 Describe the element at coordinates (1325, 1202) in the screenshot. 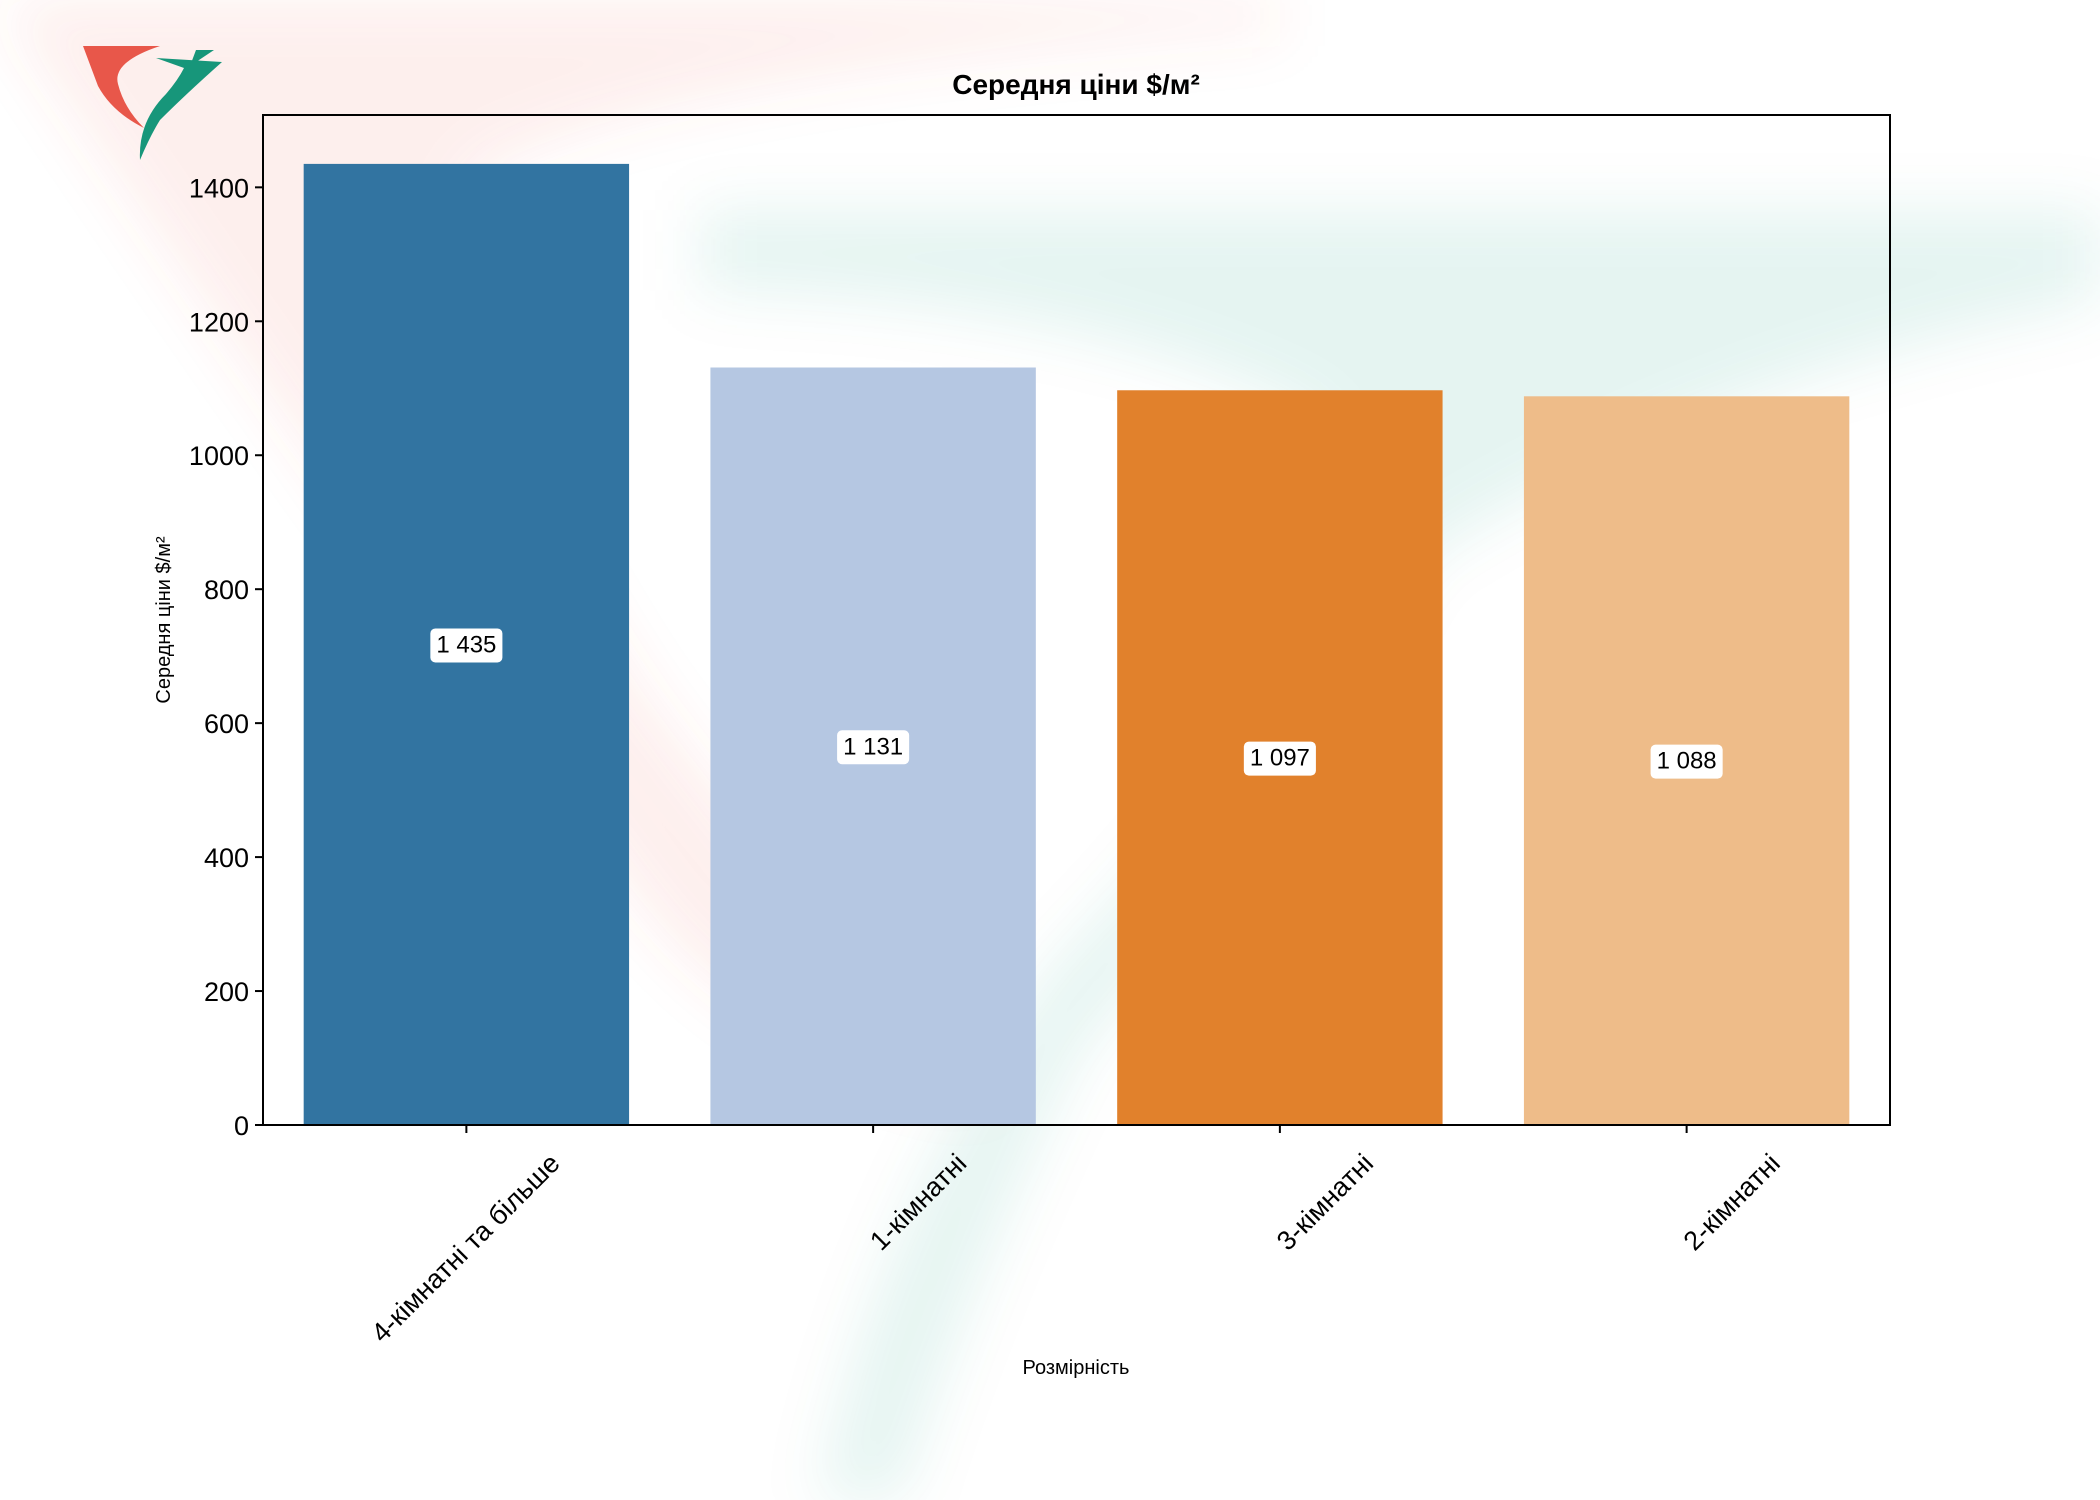

I see `x-tick-label: 3-кімнатні` at that location.